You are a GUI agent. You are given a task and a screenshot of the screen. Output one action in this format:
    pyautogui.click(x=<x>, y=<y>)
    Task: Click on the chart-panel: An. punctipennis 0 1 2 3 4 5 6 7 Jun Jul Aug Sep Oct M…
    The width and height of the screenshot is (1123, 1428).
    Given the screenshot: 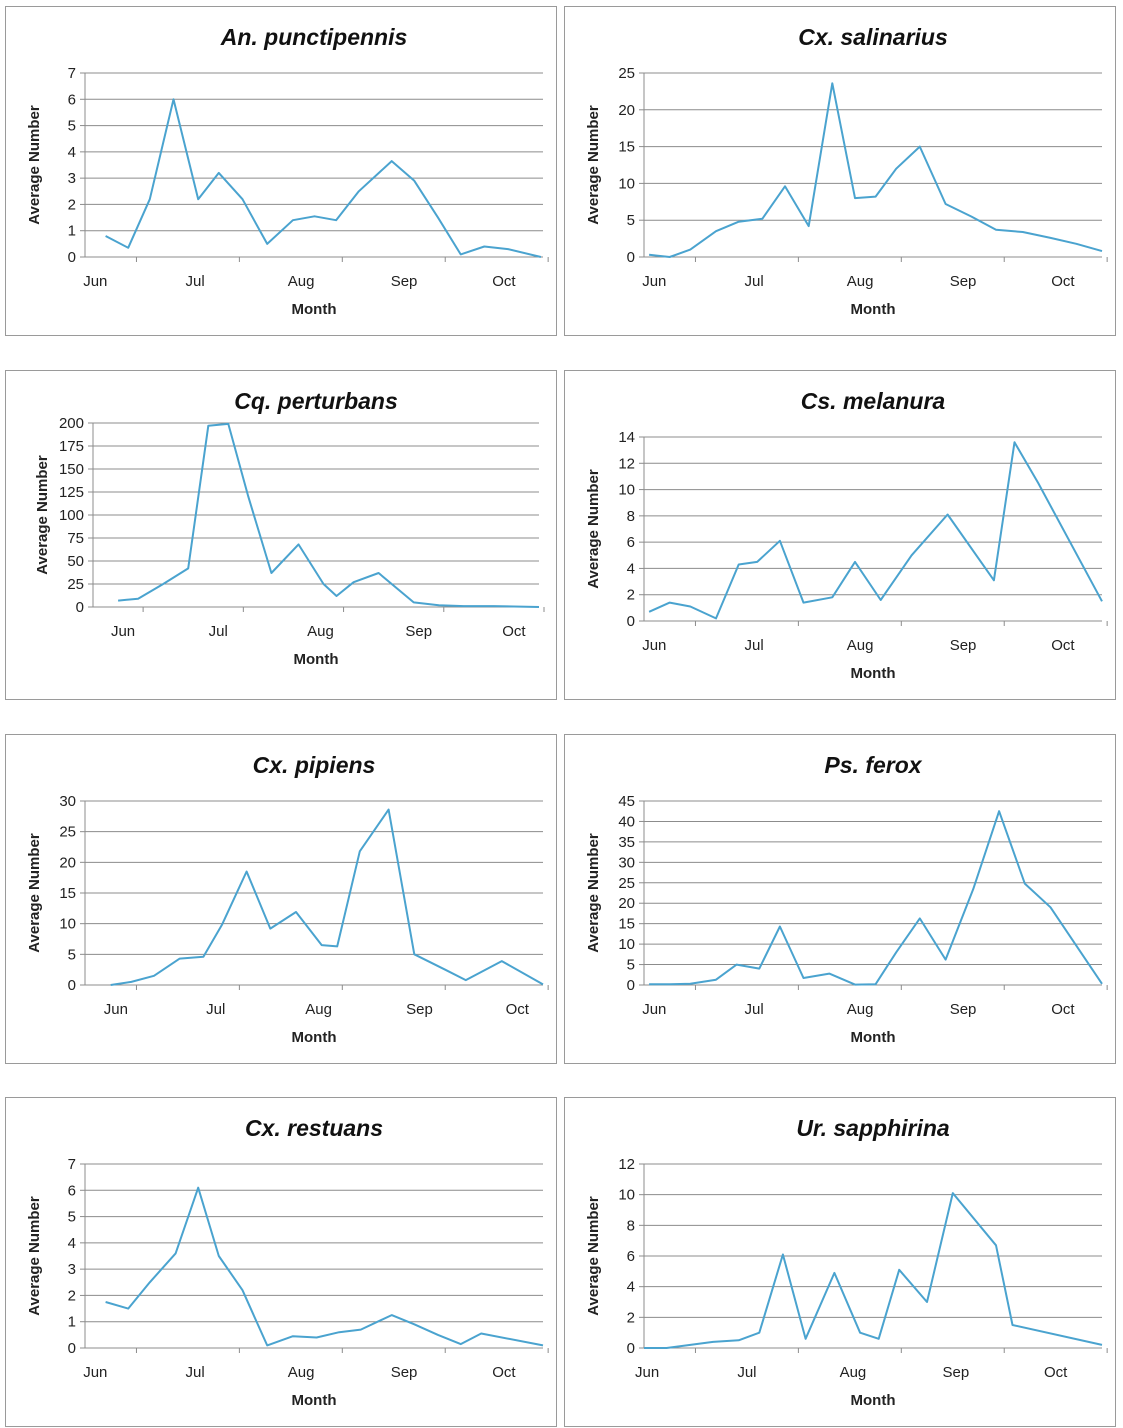 What is the action you would take?
    pyautogui.click(x=281, y=171)
    